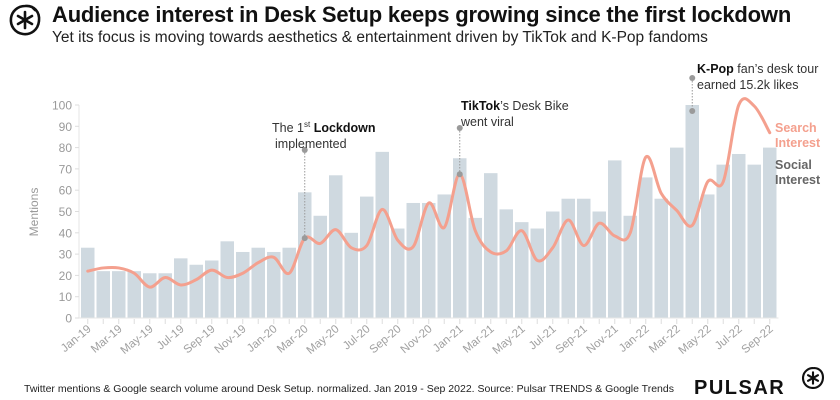 The image size is (840, 400). What do you see at coordinates (798, 143) in the screenshot?
I see `legend-search-line2: Interest` at bounding box center [798, 143].